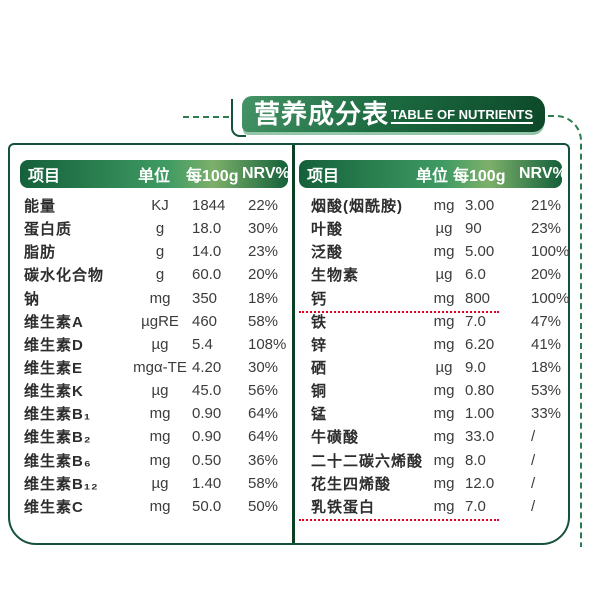 This screenshot has height=600, width=600. I want to click on per100g-value: 12.0, so click(480, 483).